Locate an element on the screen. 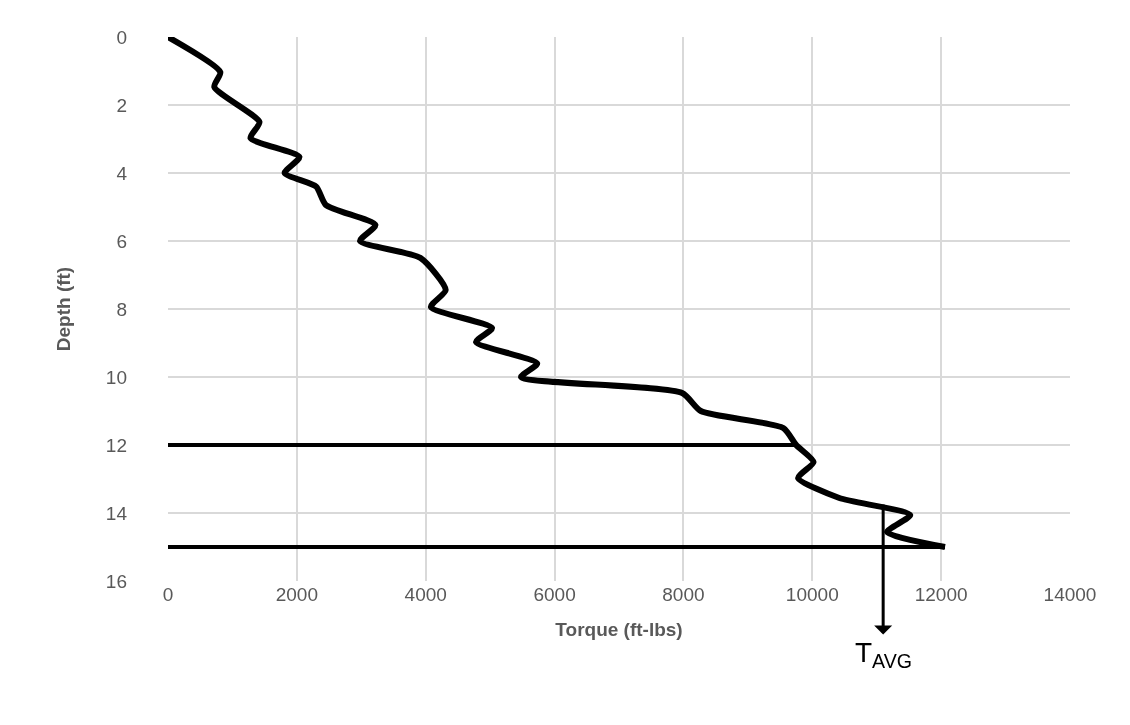  x-tick-label: 8000 is located at coordinates (683, 594).